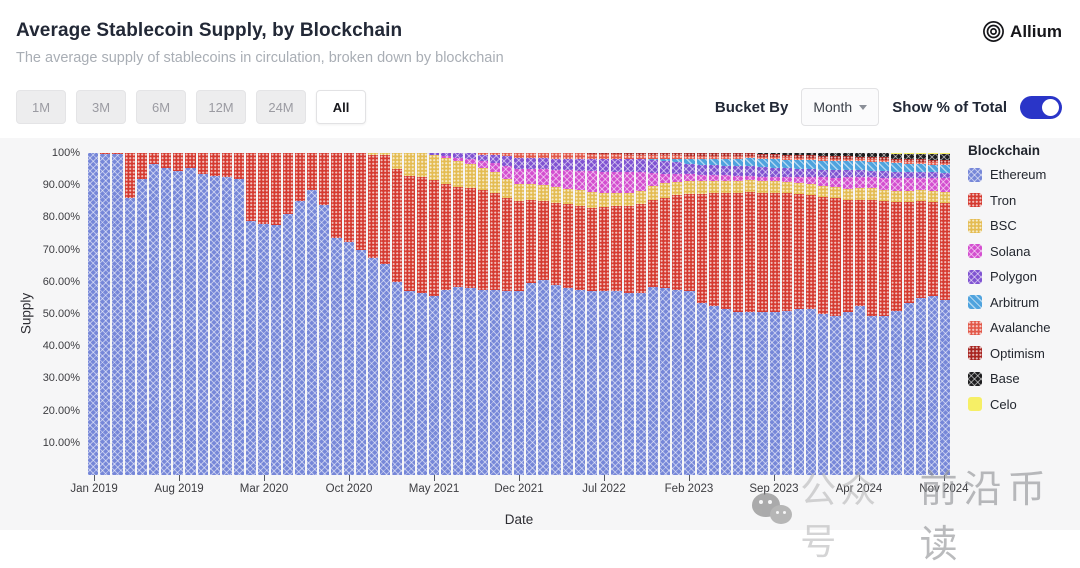  I want to click on range-button-12m: 12M, so click(221, 107).